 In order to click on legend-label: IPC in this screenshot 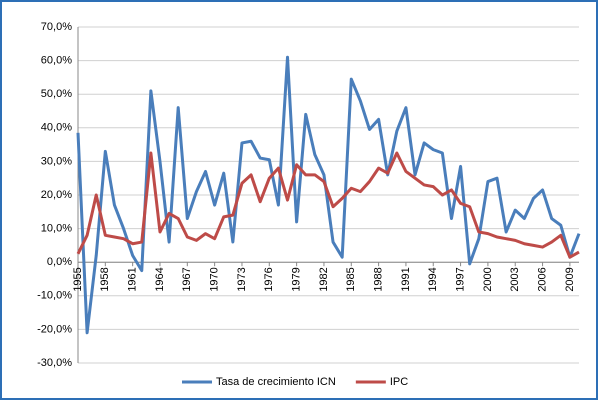, I will do `click(399, 382)`.